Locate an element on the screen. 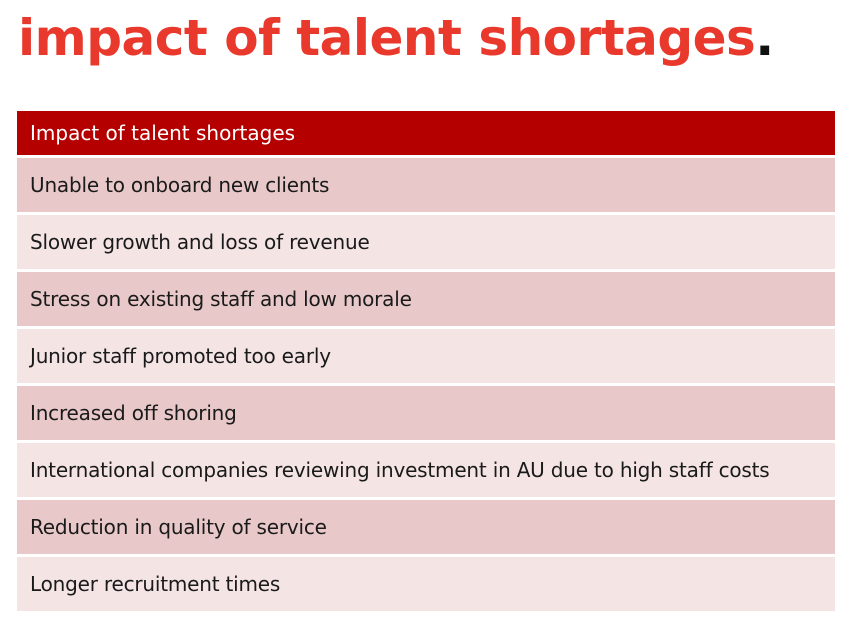  table-row: Slower growth and loss of revenue is located at coordinates (426, 242).